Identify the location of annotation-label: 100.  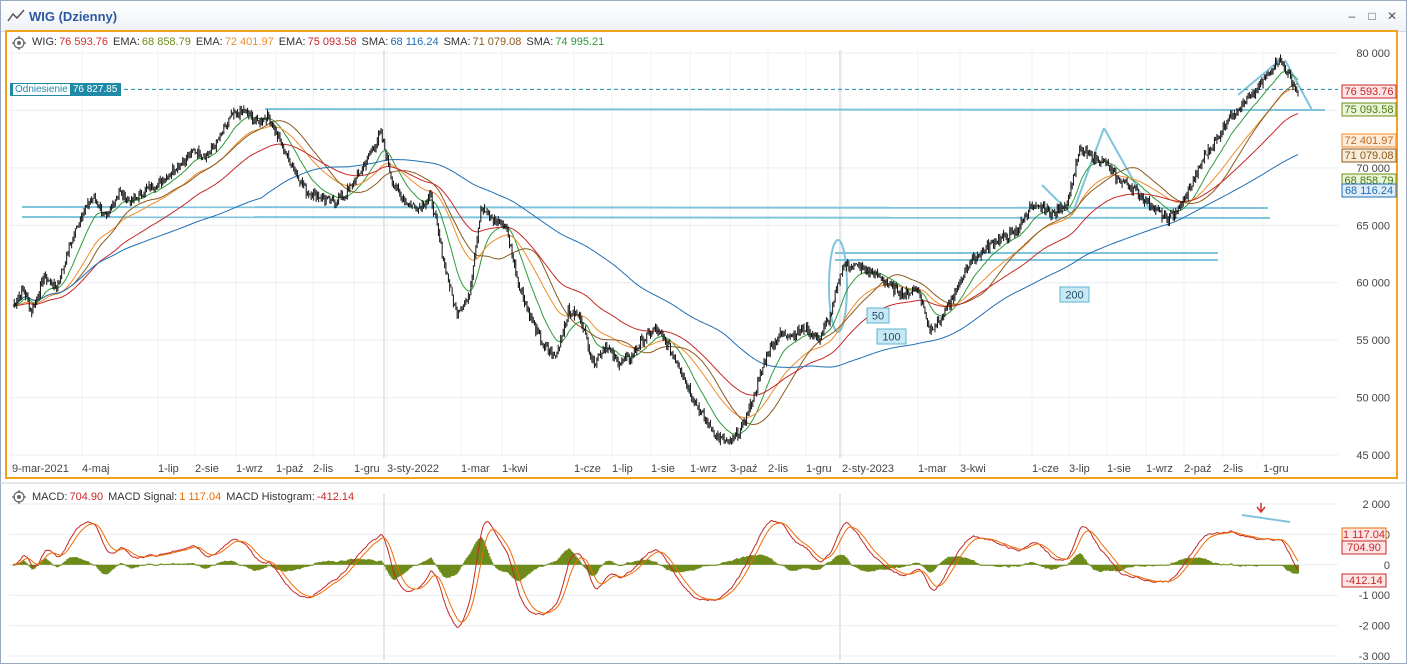
(891, 338).